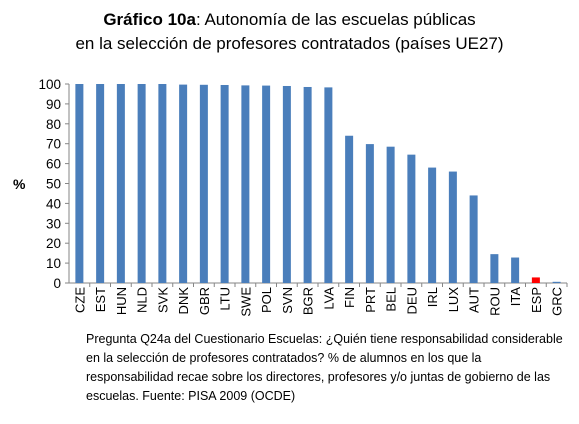  Describe the element at coordinates (556, 282) in the screenshot. I see `bar-grc` at that location.